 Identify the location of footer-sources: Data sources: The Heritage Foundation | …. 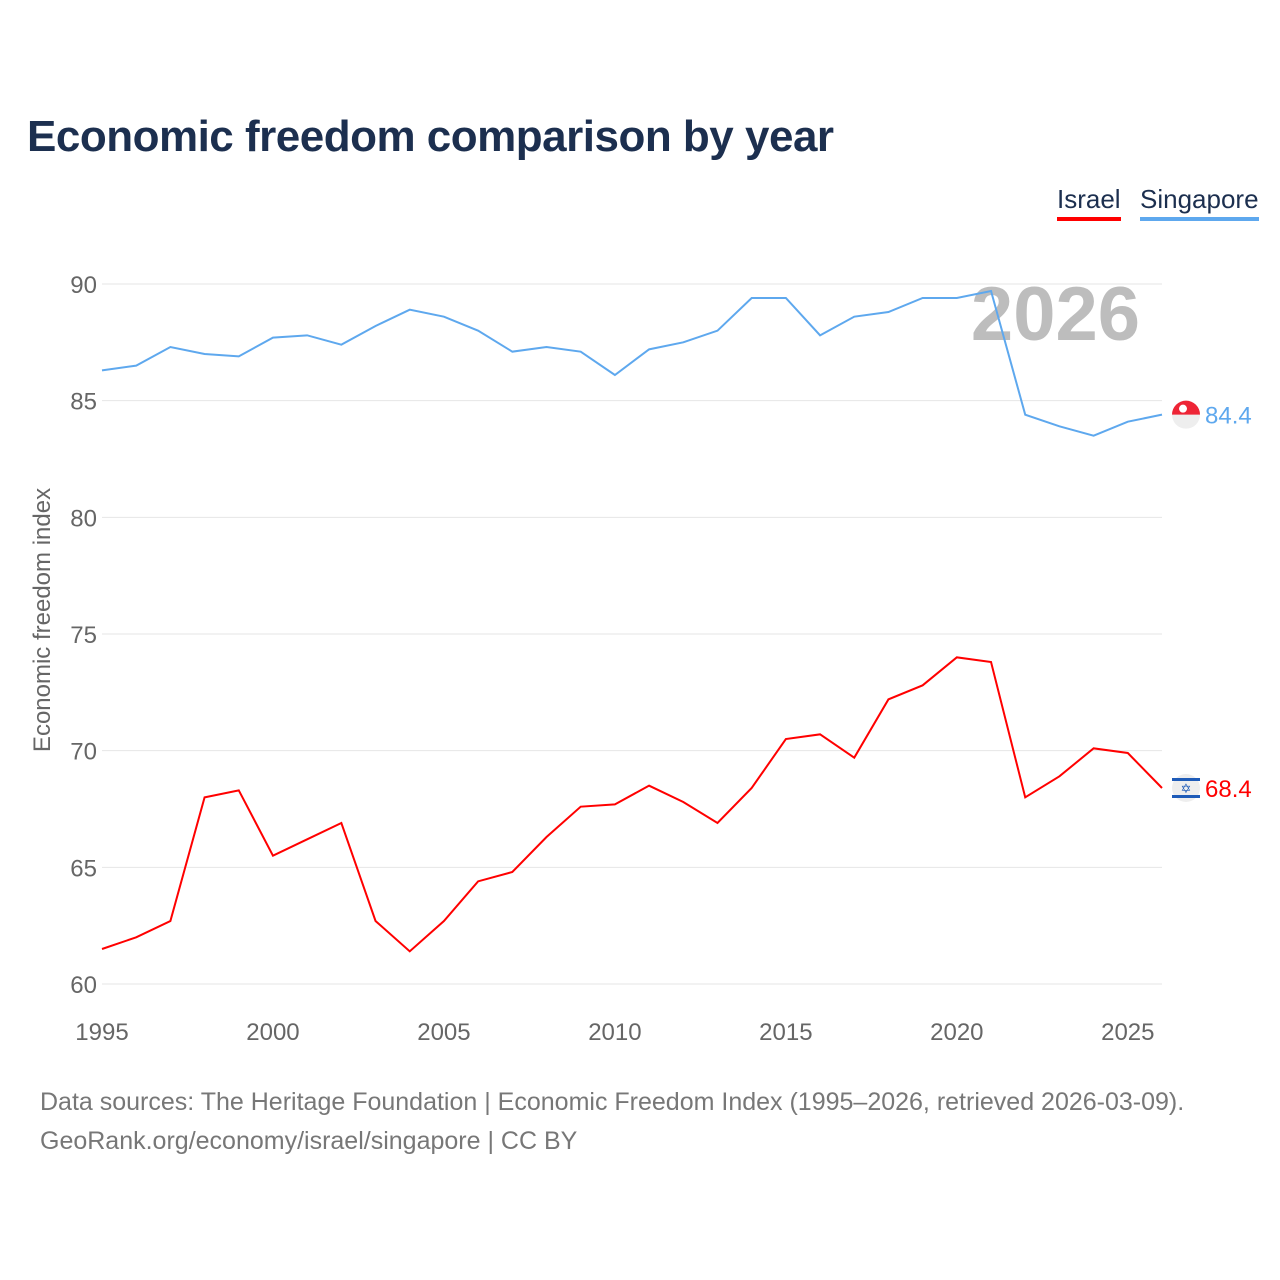
(612, 1102).